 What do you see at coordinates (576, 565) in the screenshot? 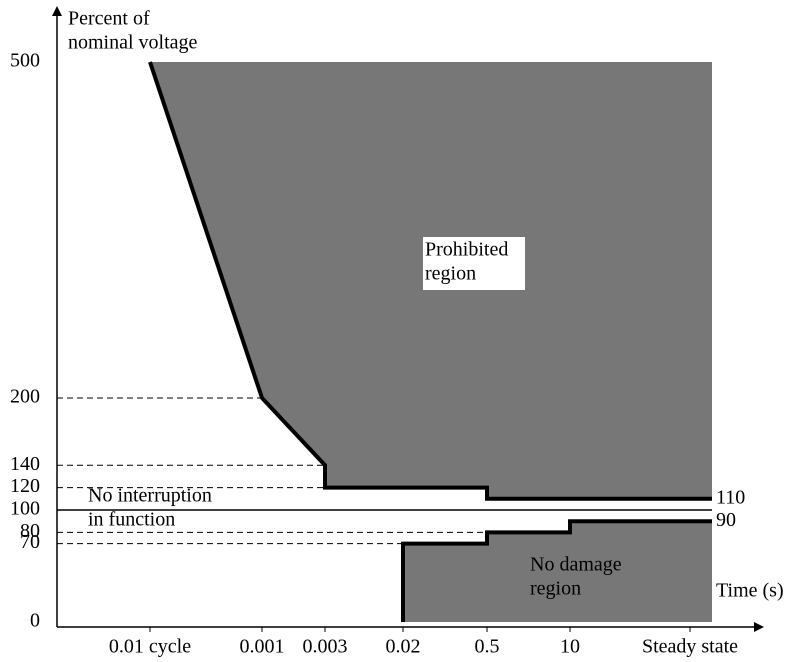
I see `annotation: No damage` at bounding box center [576, 565].